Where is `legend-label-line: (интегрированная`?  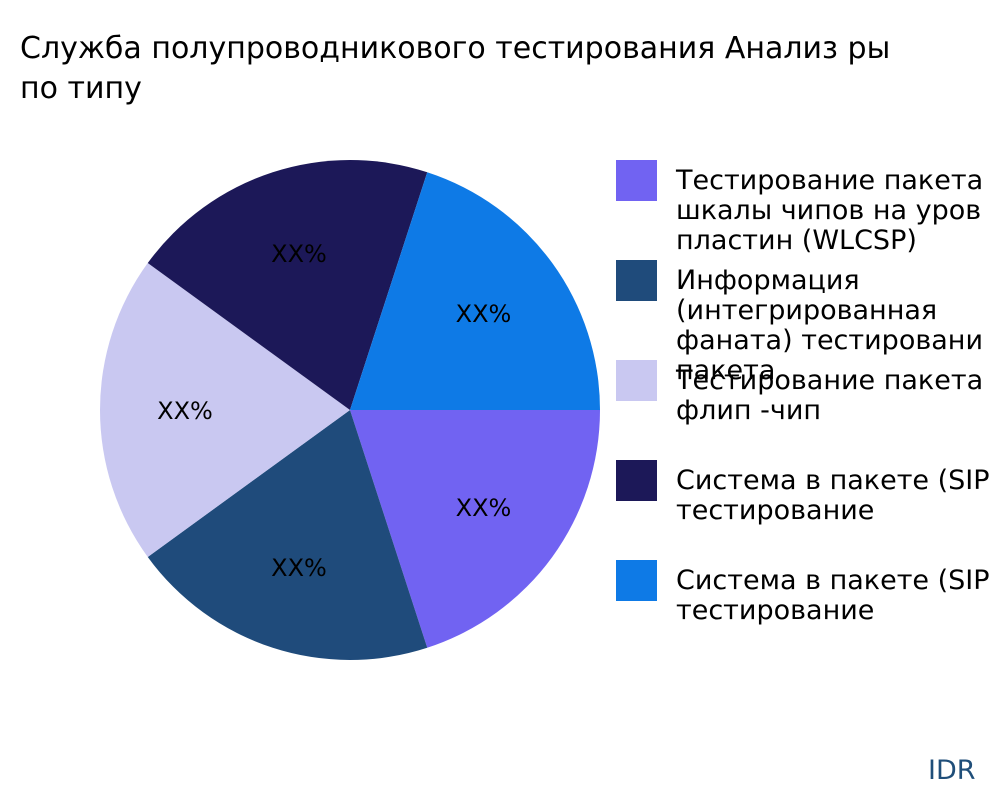
legend-label-line: (интегрированная is located at coordinates (806, 310).